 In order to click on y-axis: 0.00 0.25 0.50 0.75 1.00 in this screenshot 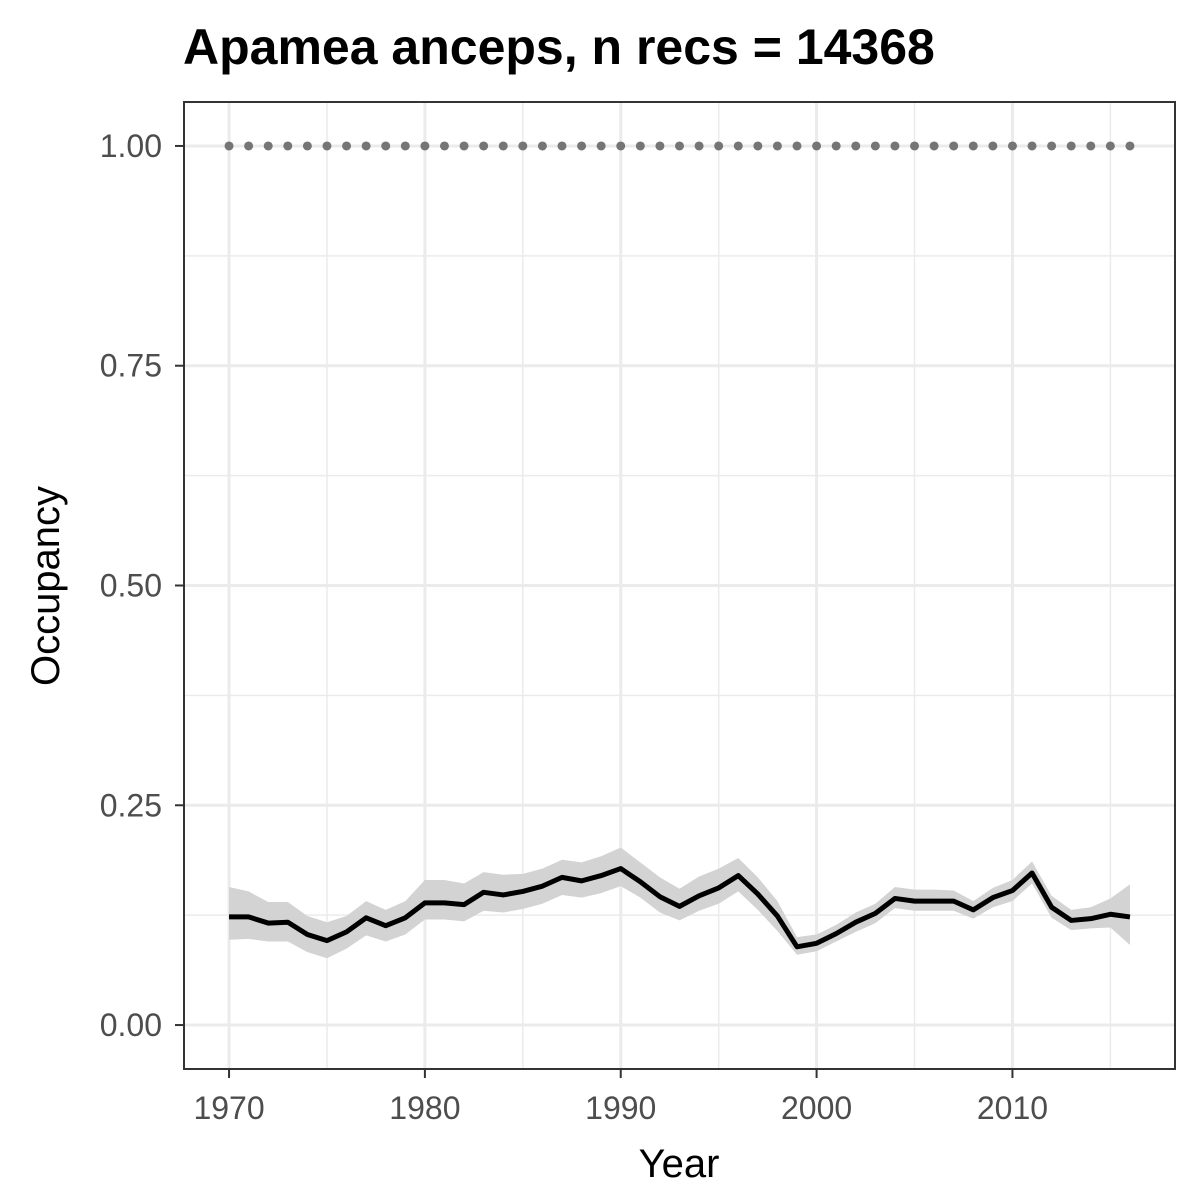, I will do `click(142, 585)`.